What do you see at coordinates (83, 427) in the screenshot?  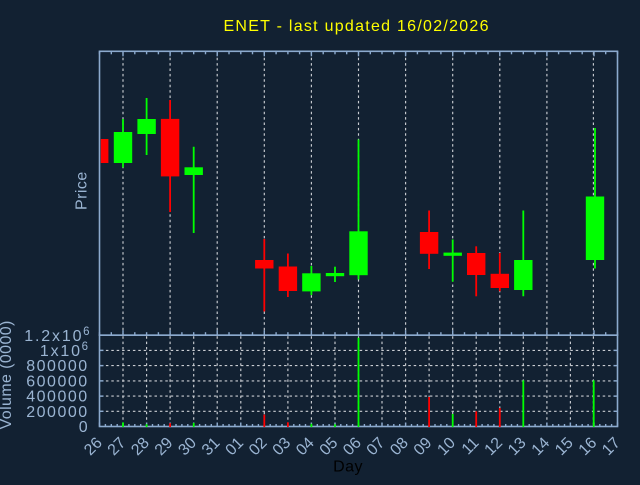 I see `svg-text: 0` at bounding box center [83, 427].